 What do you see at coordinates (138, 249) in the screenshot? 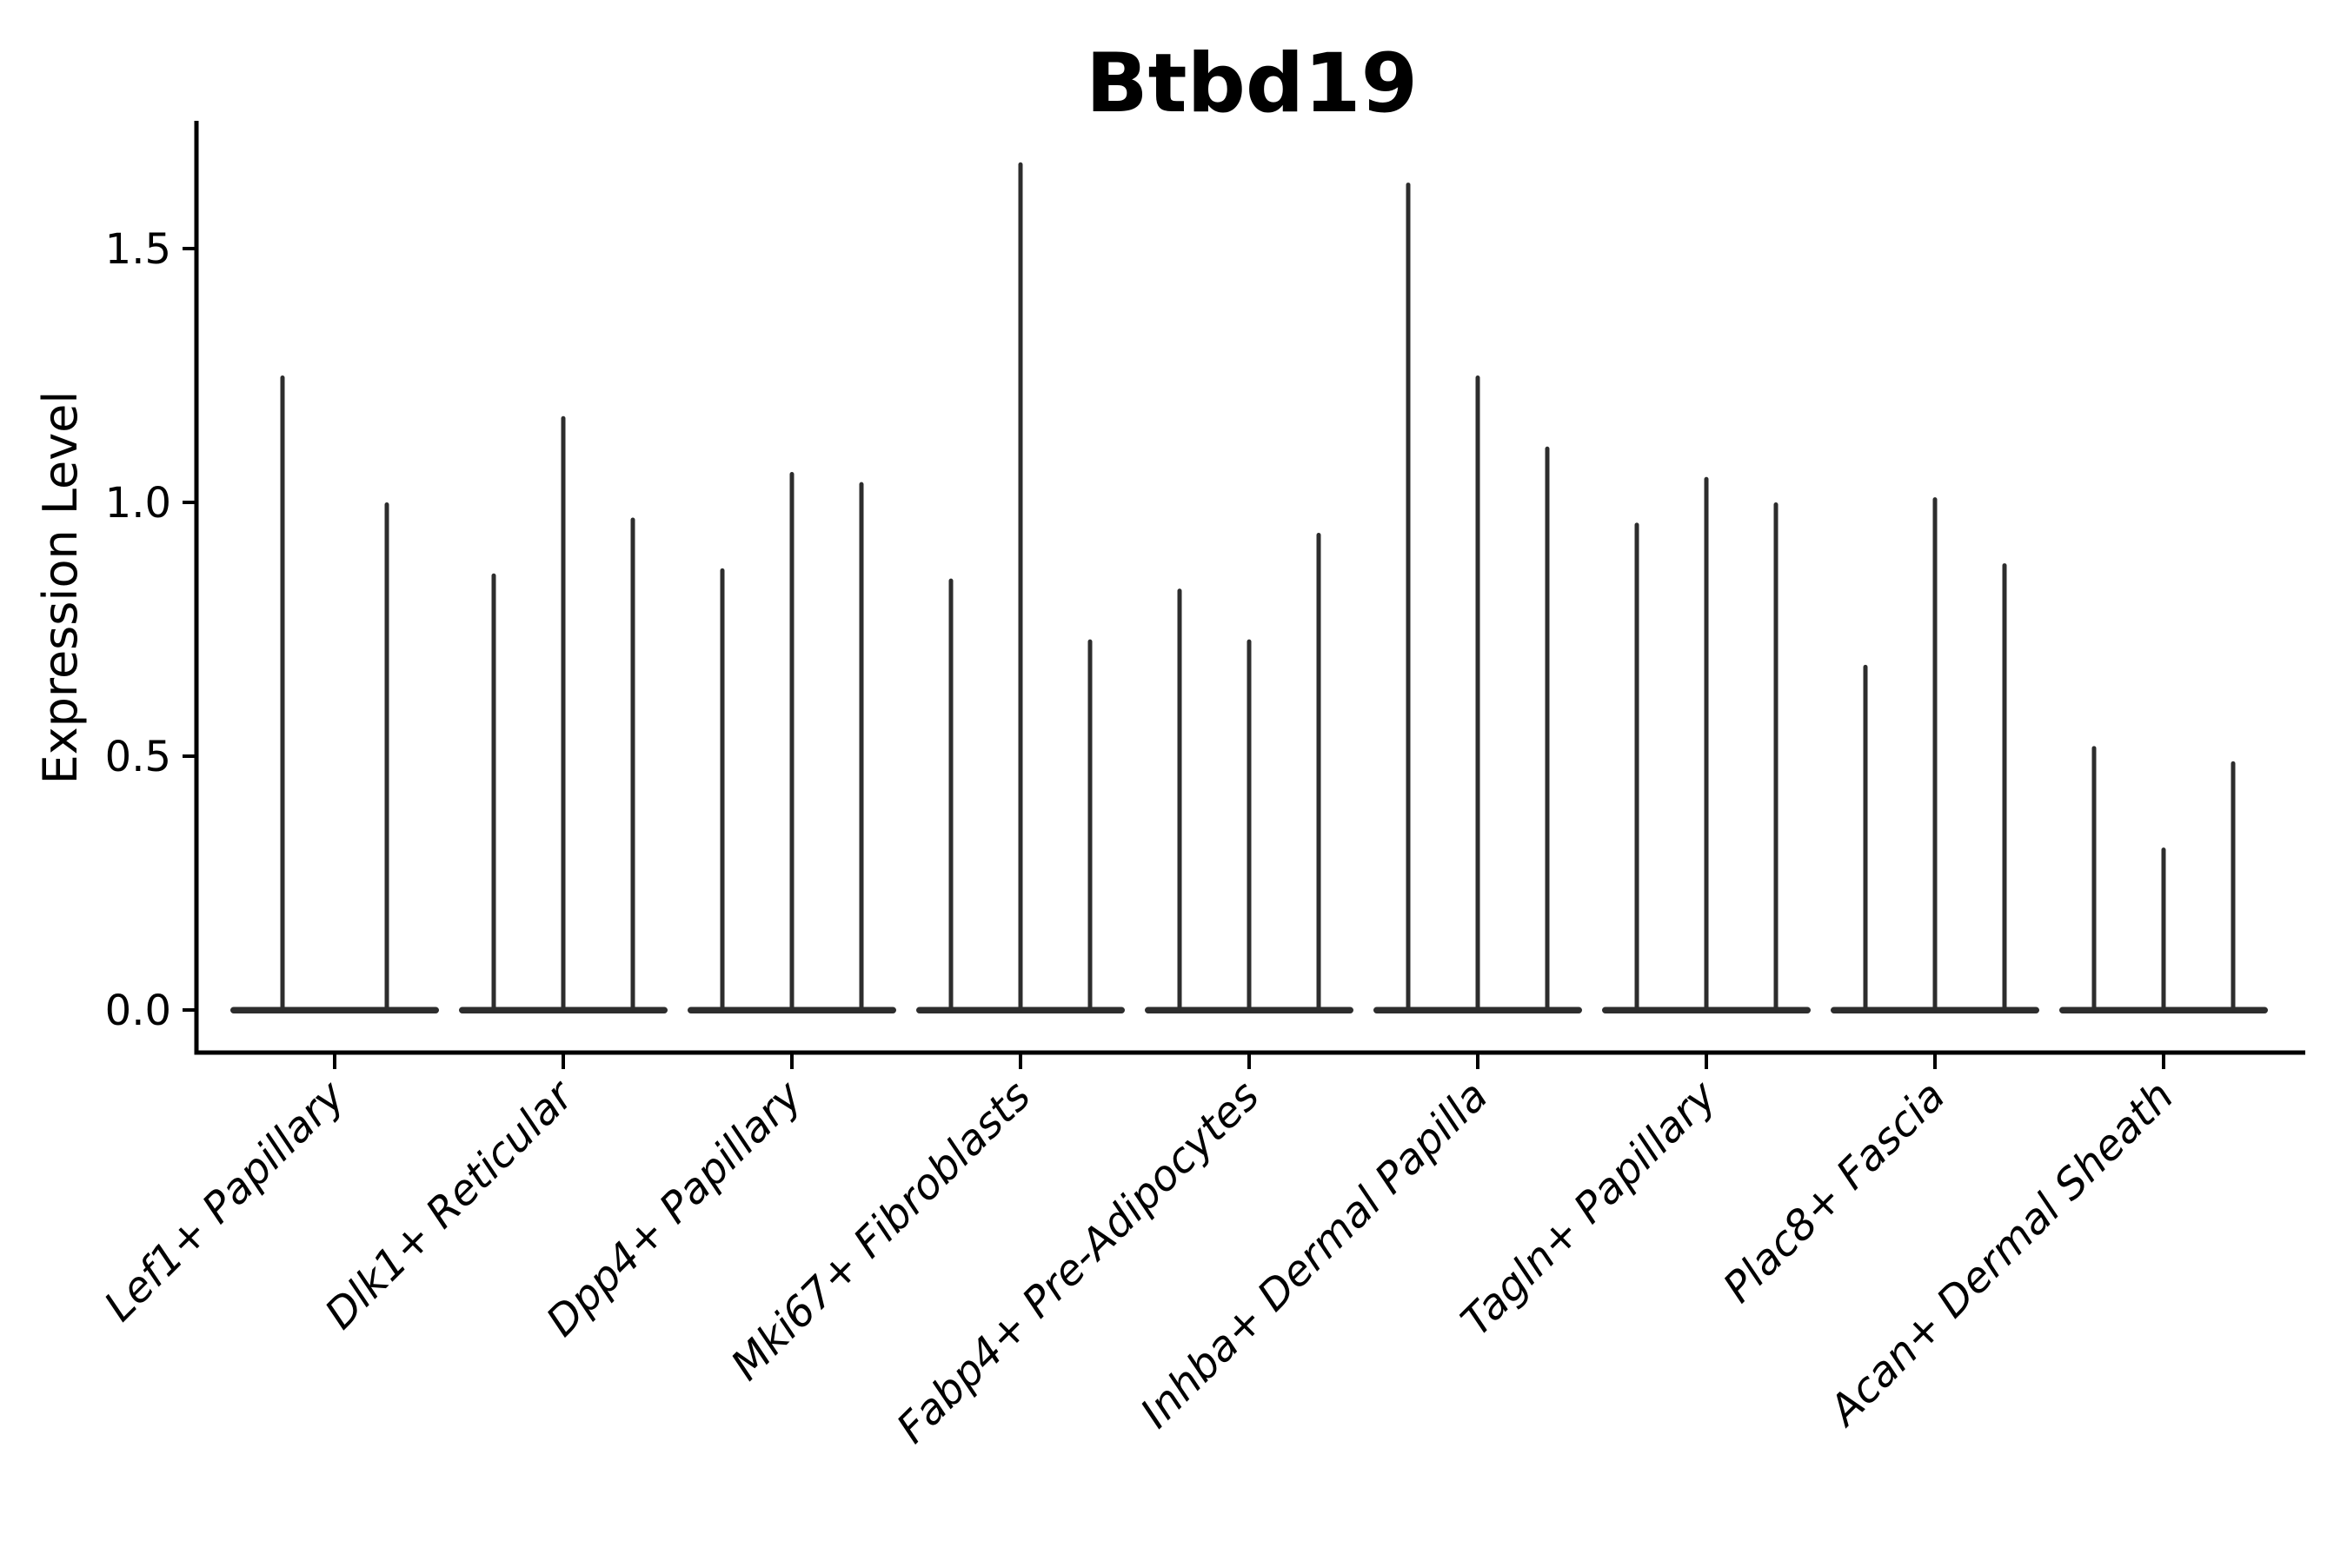
I see `y-tick-label: 1.5` at bounding box center [138, 249].